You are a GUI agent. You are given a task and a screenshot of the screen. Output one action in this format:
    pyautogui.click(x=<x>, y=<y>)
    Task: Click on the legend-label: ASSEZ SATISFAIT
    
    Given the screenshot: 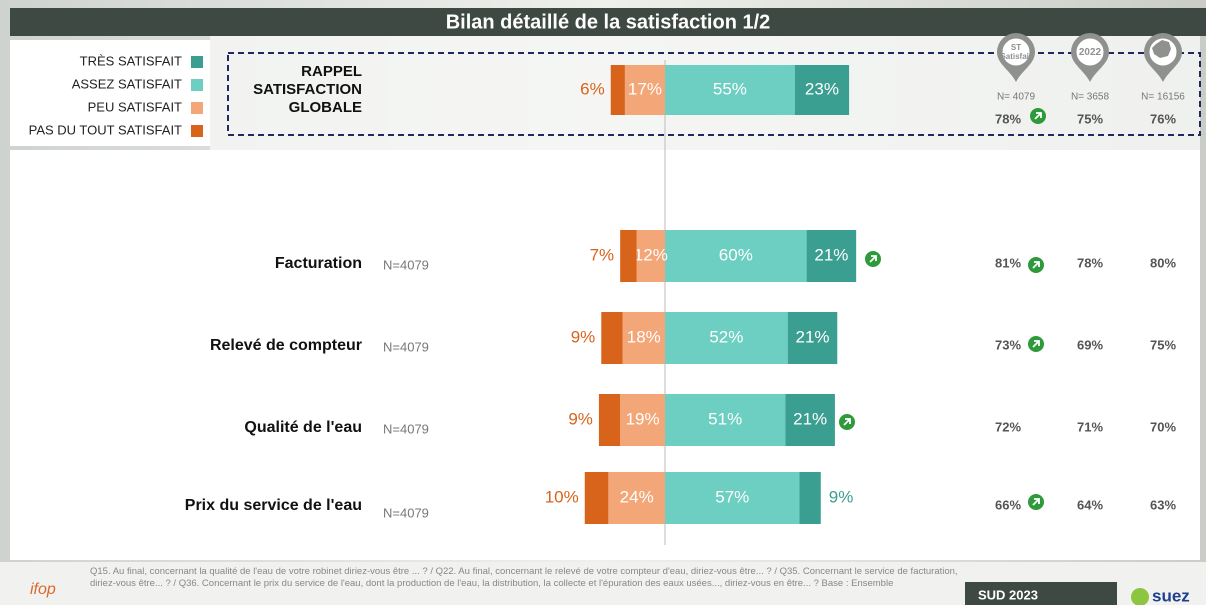 What is the action you would take?
    pyautogui.click(x=127, y=83)
    